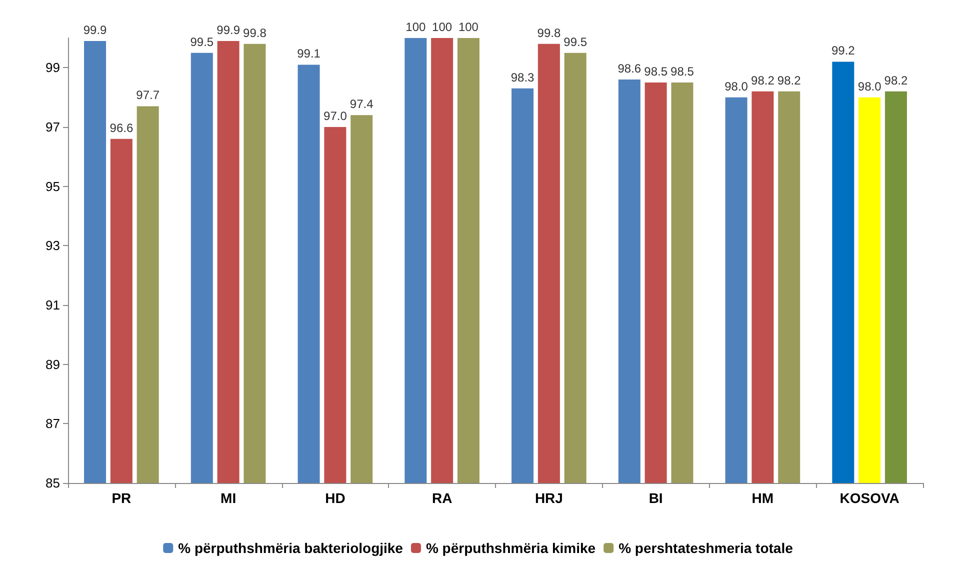 This screenshot has width=961, height=579. Describe the element at coordinates (53, 483) in the screenshot. I see `y-tick-label: 85` at that location.